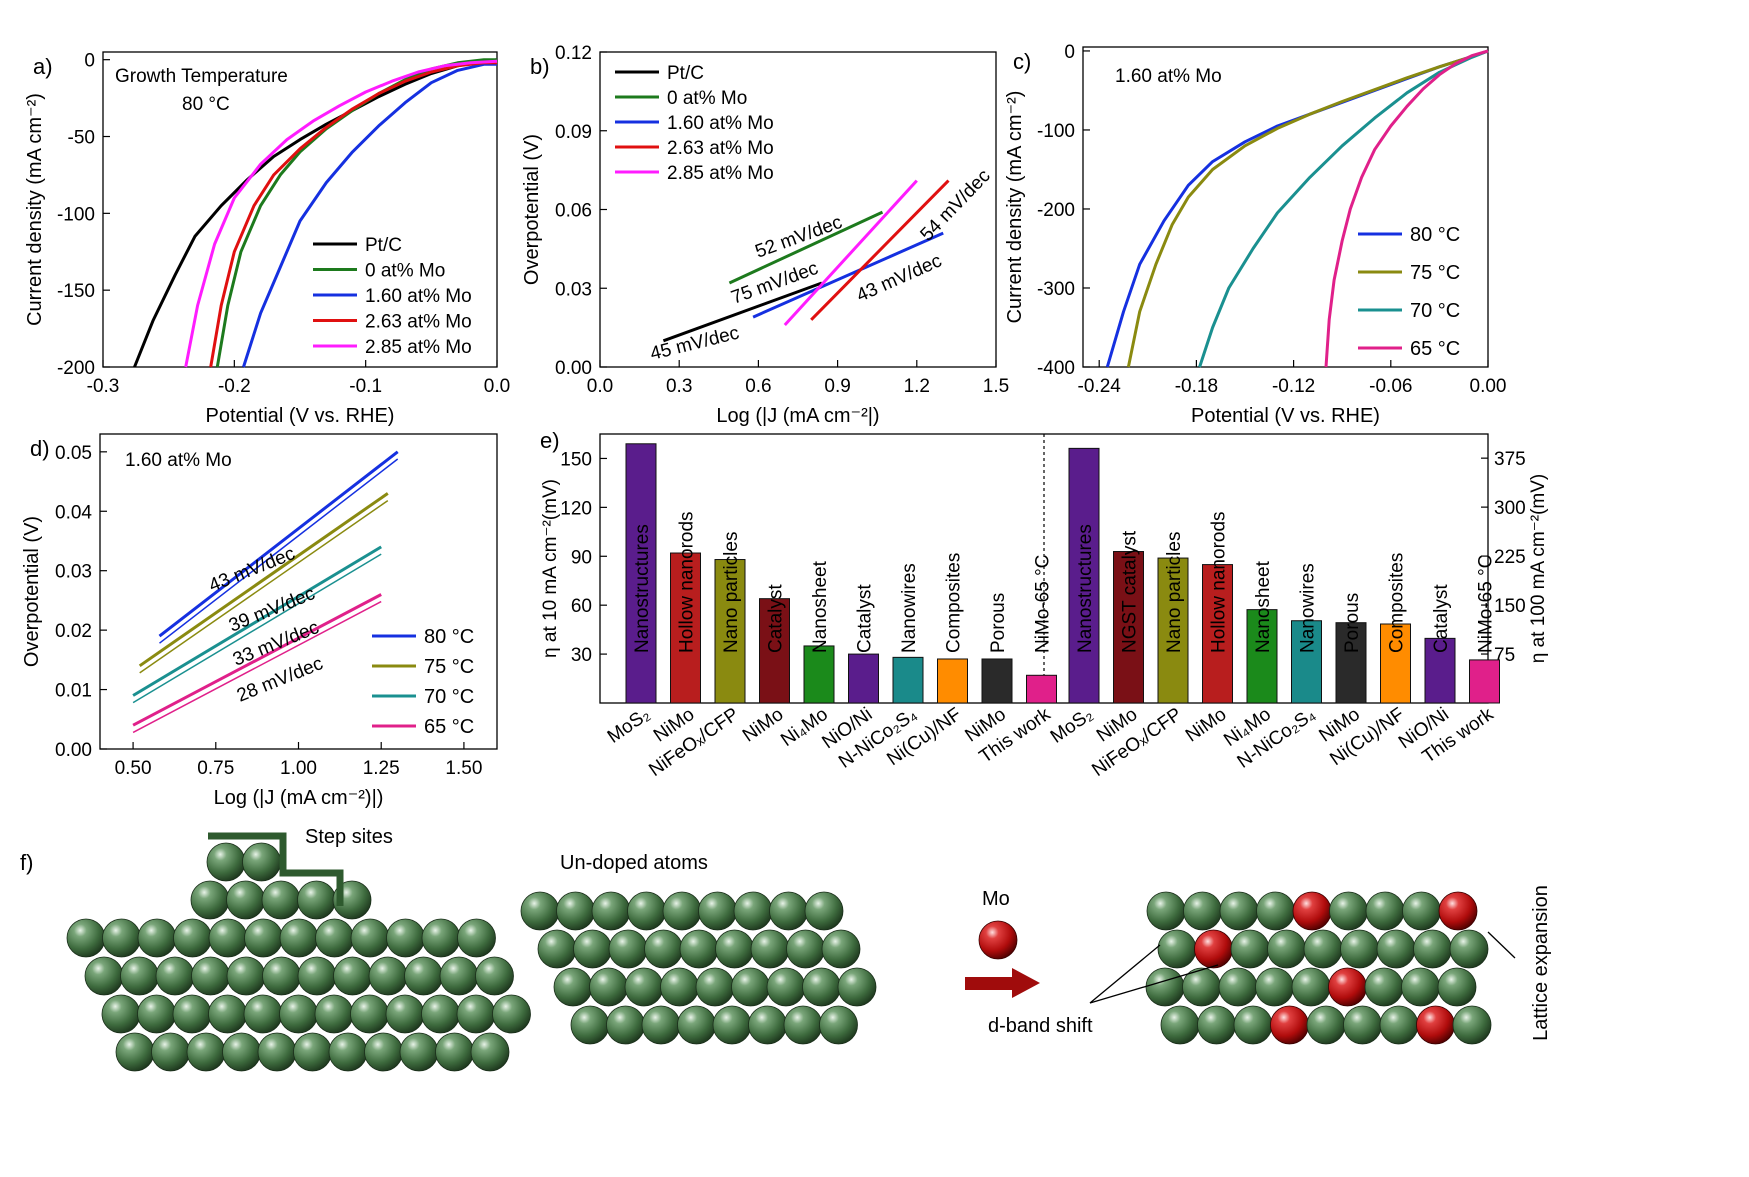 This screenshot has width=1749, height=1177. What do you see at coordinates (550, 568) in the screenshot?
I see `y-axis-label-left: η at 10 mA cm⁻²(mV)` at bounding box center [550, 568].